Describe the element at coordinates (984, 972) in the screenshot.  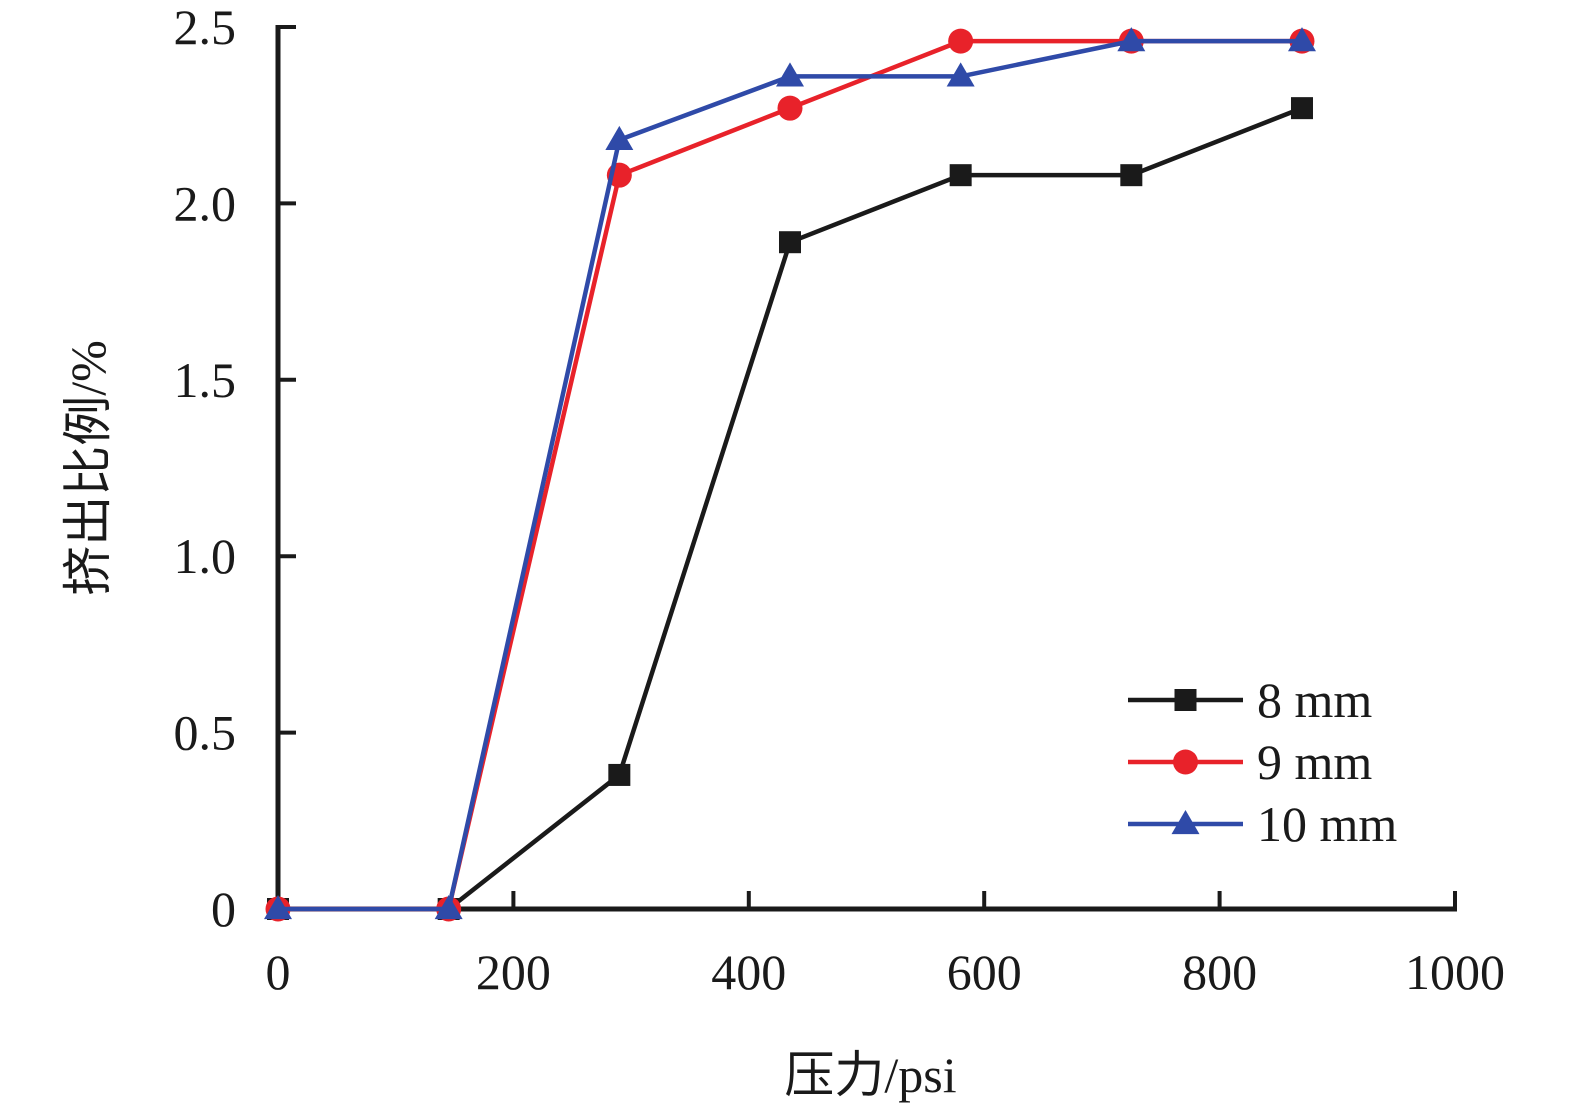
I see `x-tick-label: 600` at that location.